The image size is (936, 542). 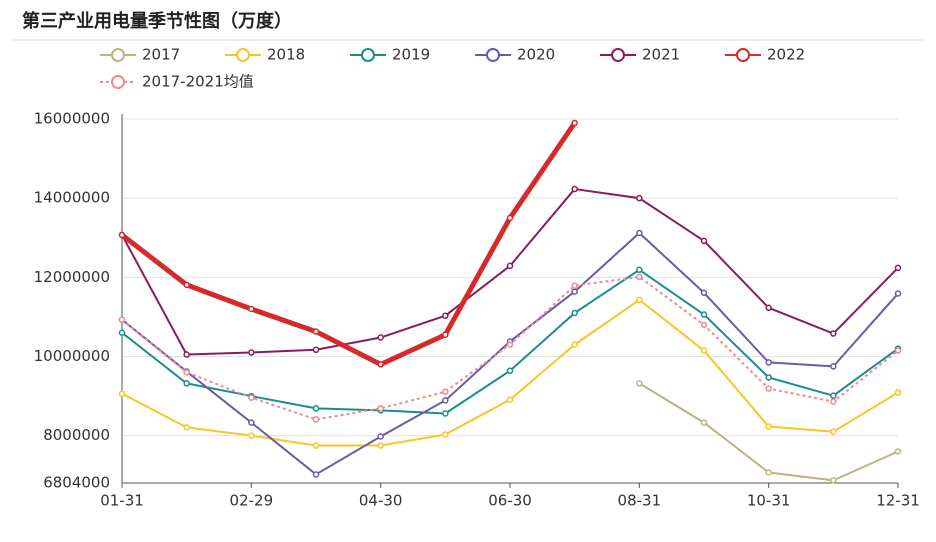 What do you see at coordinates (286, 55) in the screenshot?
I see `legend-label: 2018` at bounding box center [286, 55].